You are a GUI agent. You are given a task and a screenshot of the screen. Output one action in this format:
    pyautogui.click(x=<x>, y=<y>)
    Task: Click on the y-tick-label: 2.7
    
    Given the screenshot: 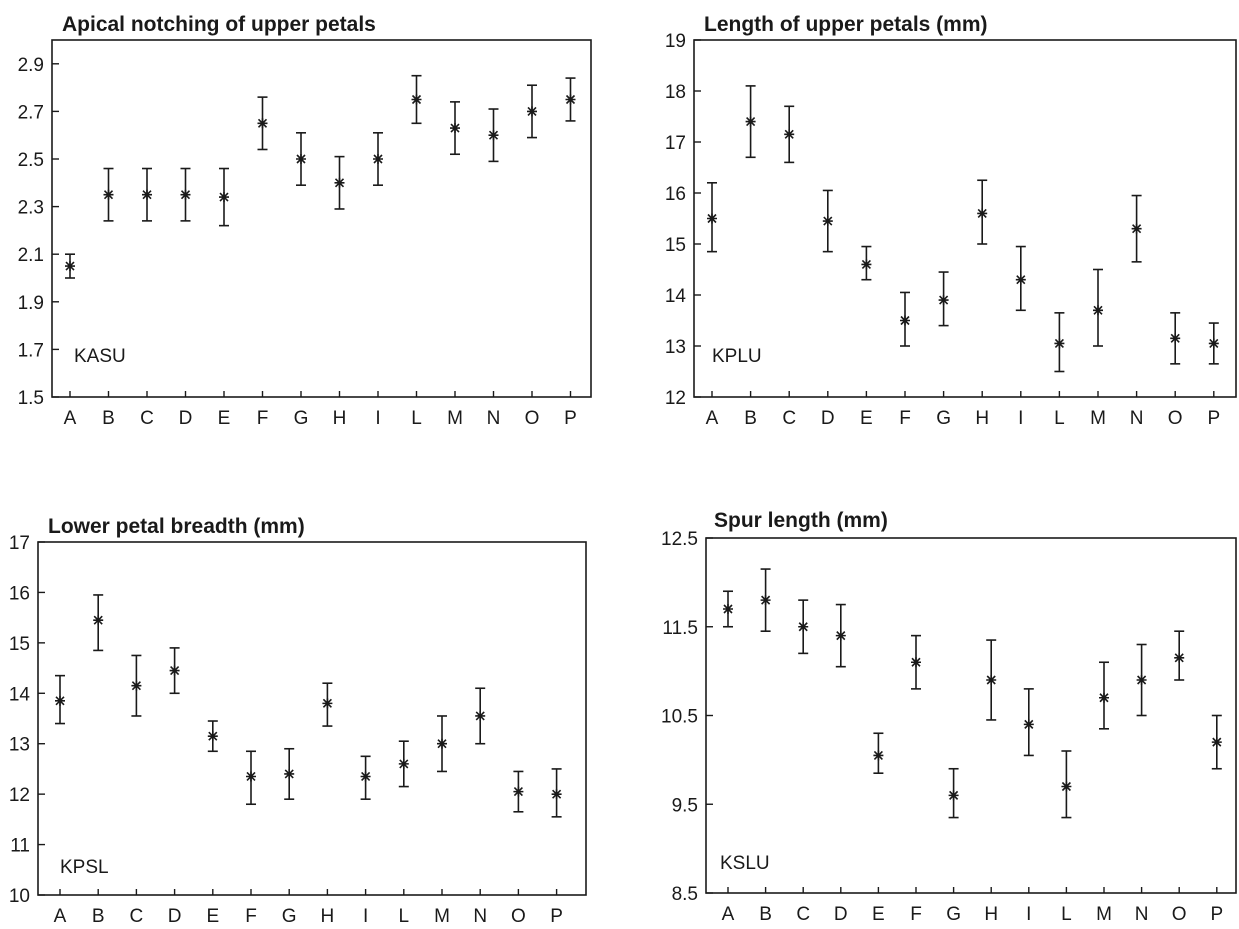 What is the action you would take?
    pyautogui.click(x=31, y=112)
    